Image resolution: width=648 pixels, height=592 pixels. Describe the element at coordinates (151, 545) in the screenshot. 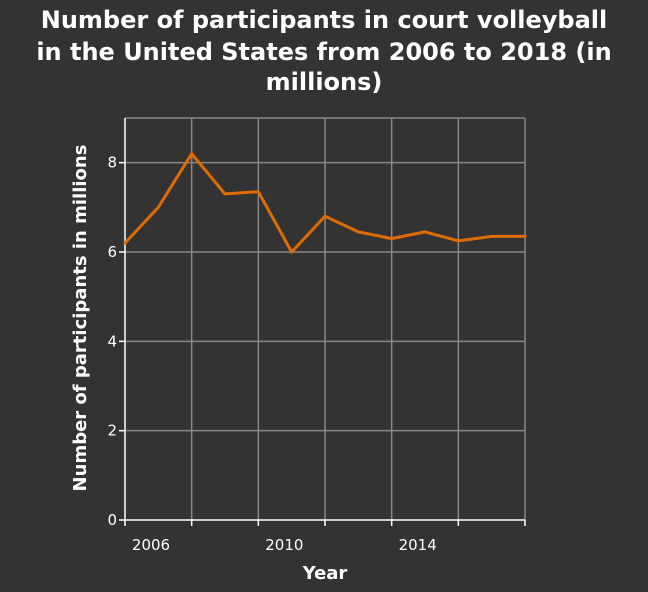

I see `x-tick-label: 2006` at that location.